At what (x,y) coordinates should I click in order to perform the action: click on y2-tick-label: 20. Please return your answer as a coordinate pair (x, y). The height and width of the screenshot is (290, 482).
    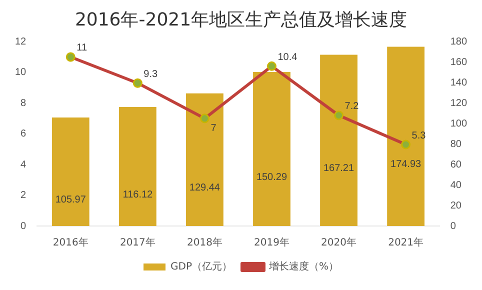
    Looking at the image, I should click on (456, 206).